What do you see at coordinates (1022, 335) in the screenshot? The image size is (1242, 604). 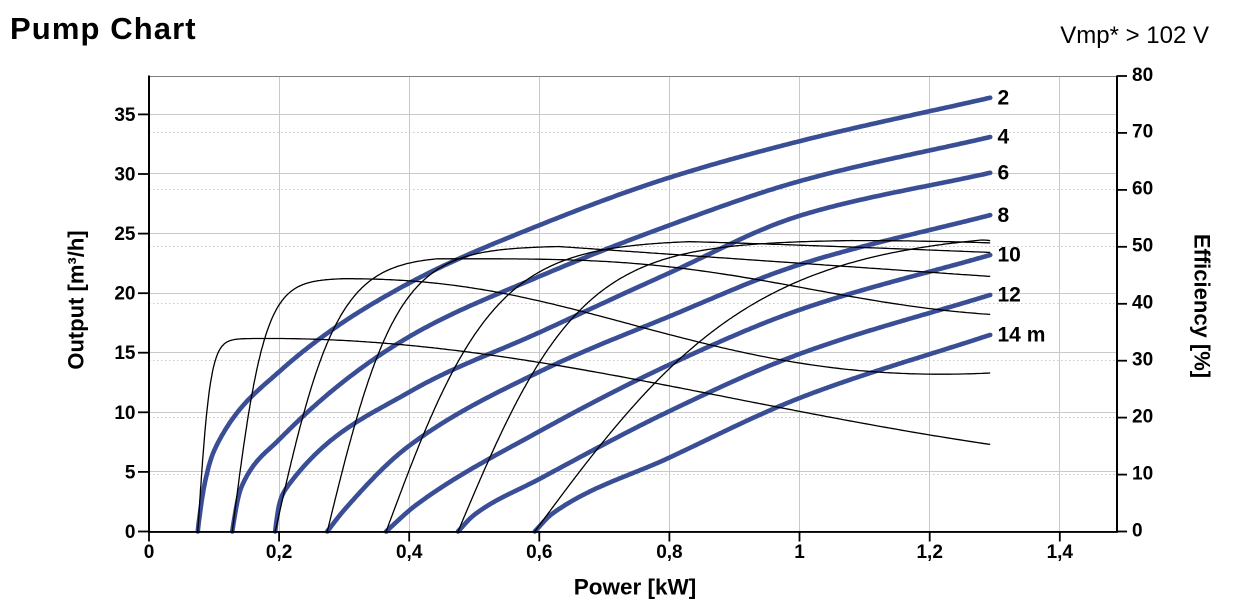 I see `svg-text: 14 m` at bounding box center [1022, 335].